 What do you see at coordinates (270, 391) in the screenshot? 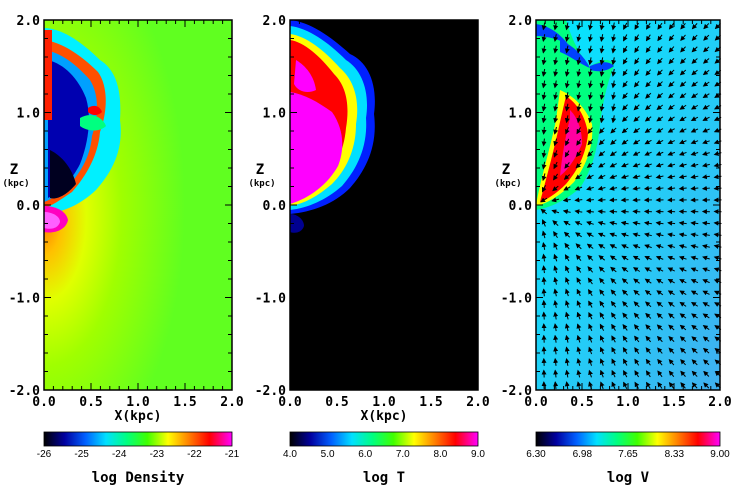
I see `y-tick-label: -2.0` at bounding box center [270, 391].